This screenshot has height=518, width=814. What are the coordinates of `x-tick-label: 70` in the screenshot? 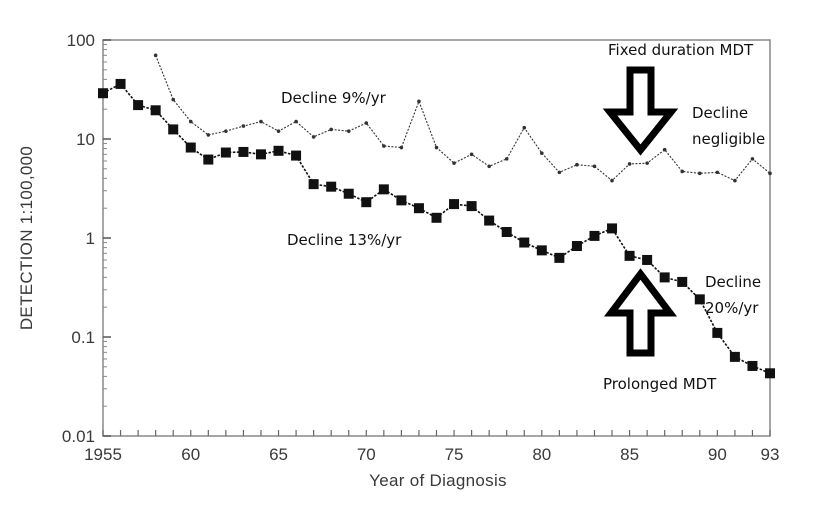 It's located at (366, 454).